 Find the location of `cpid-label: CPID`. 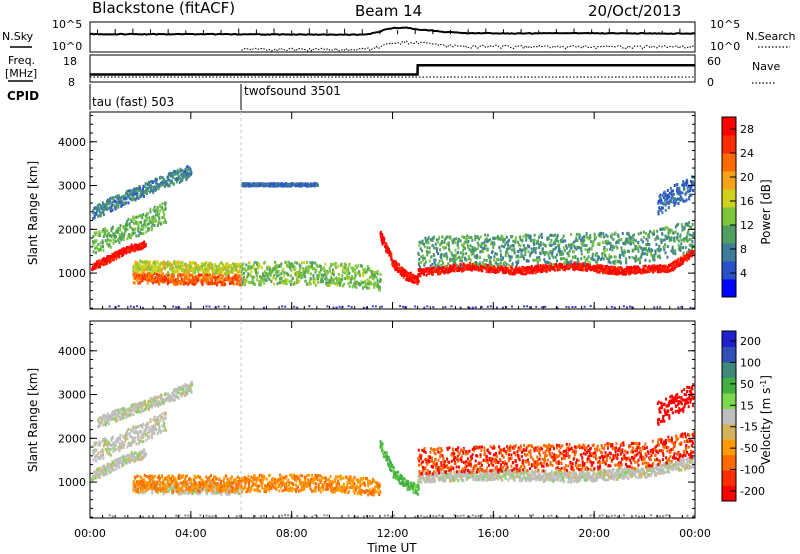

cpid-label: CPID is located at coordinates (23, 96).